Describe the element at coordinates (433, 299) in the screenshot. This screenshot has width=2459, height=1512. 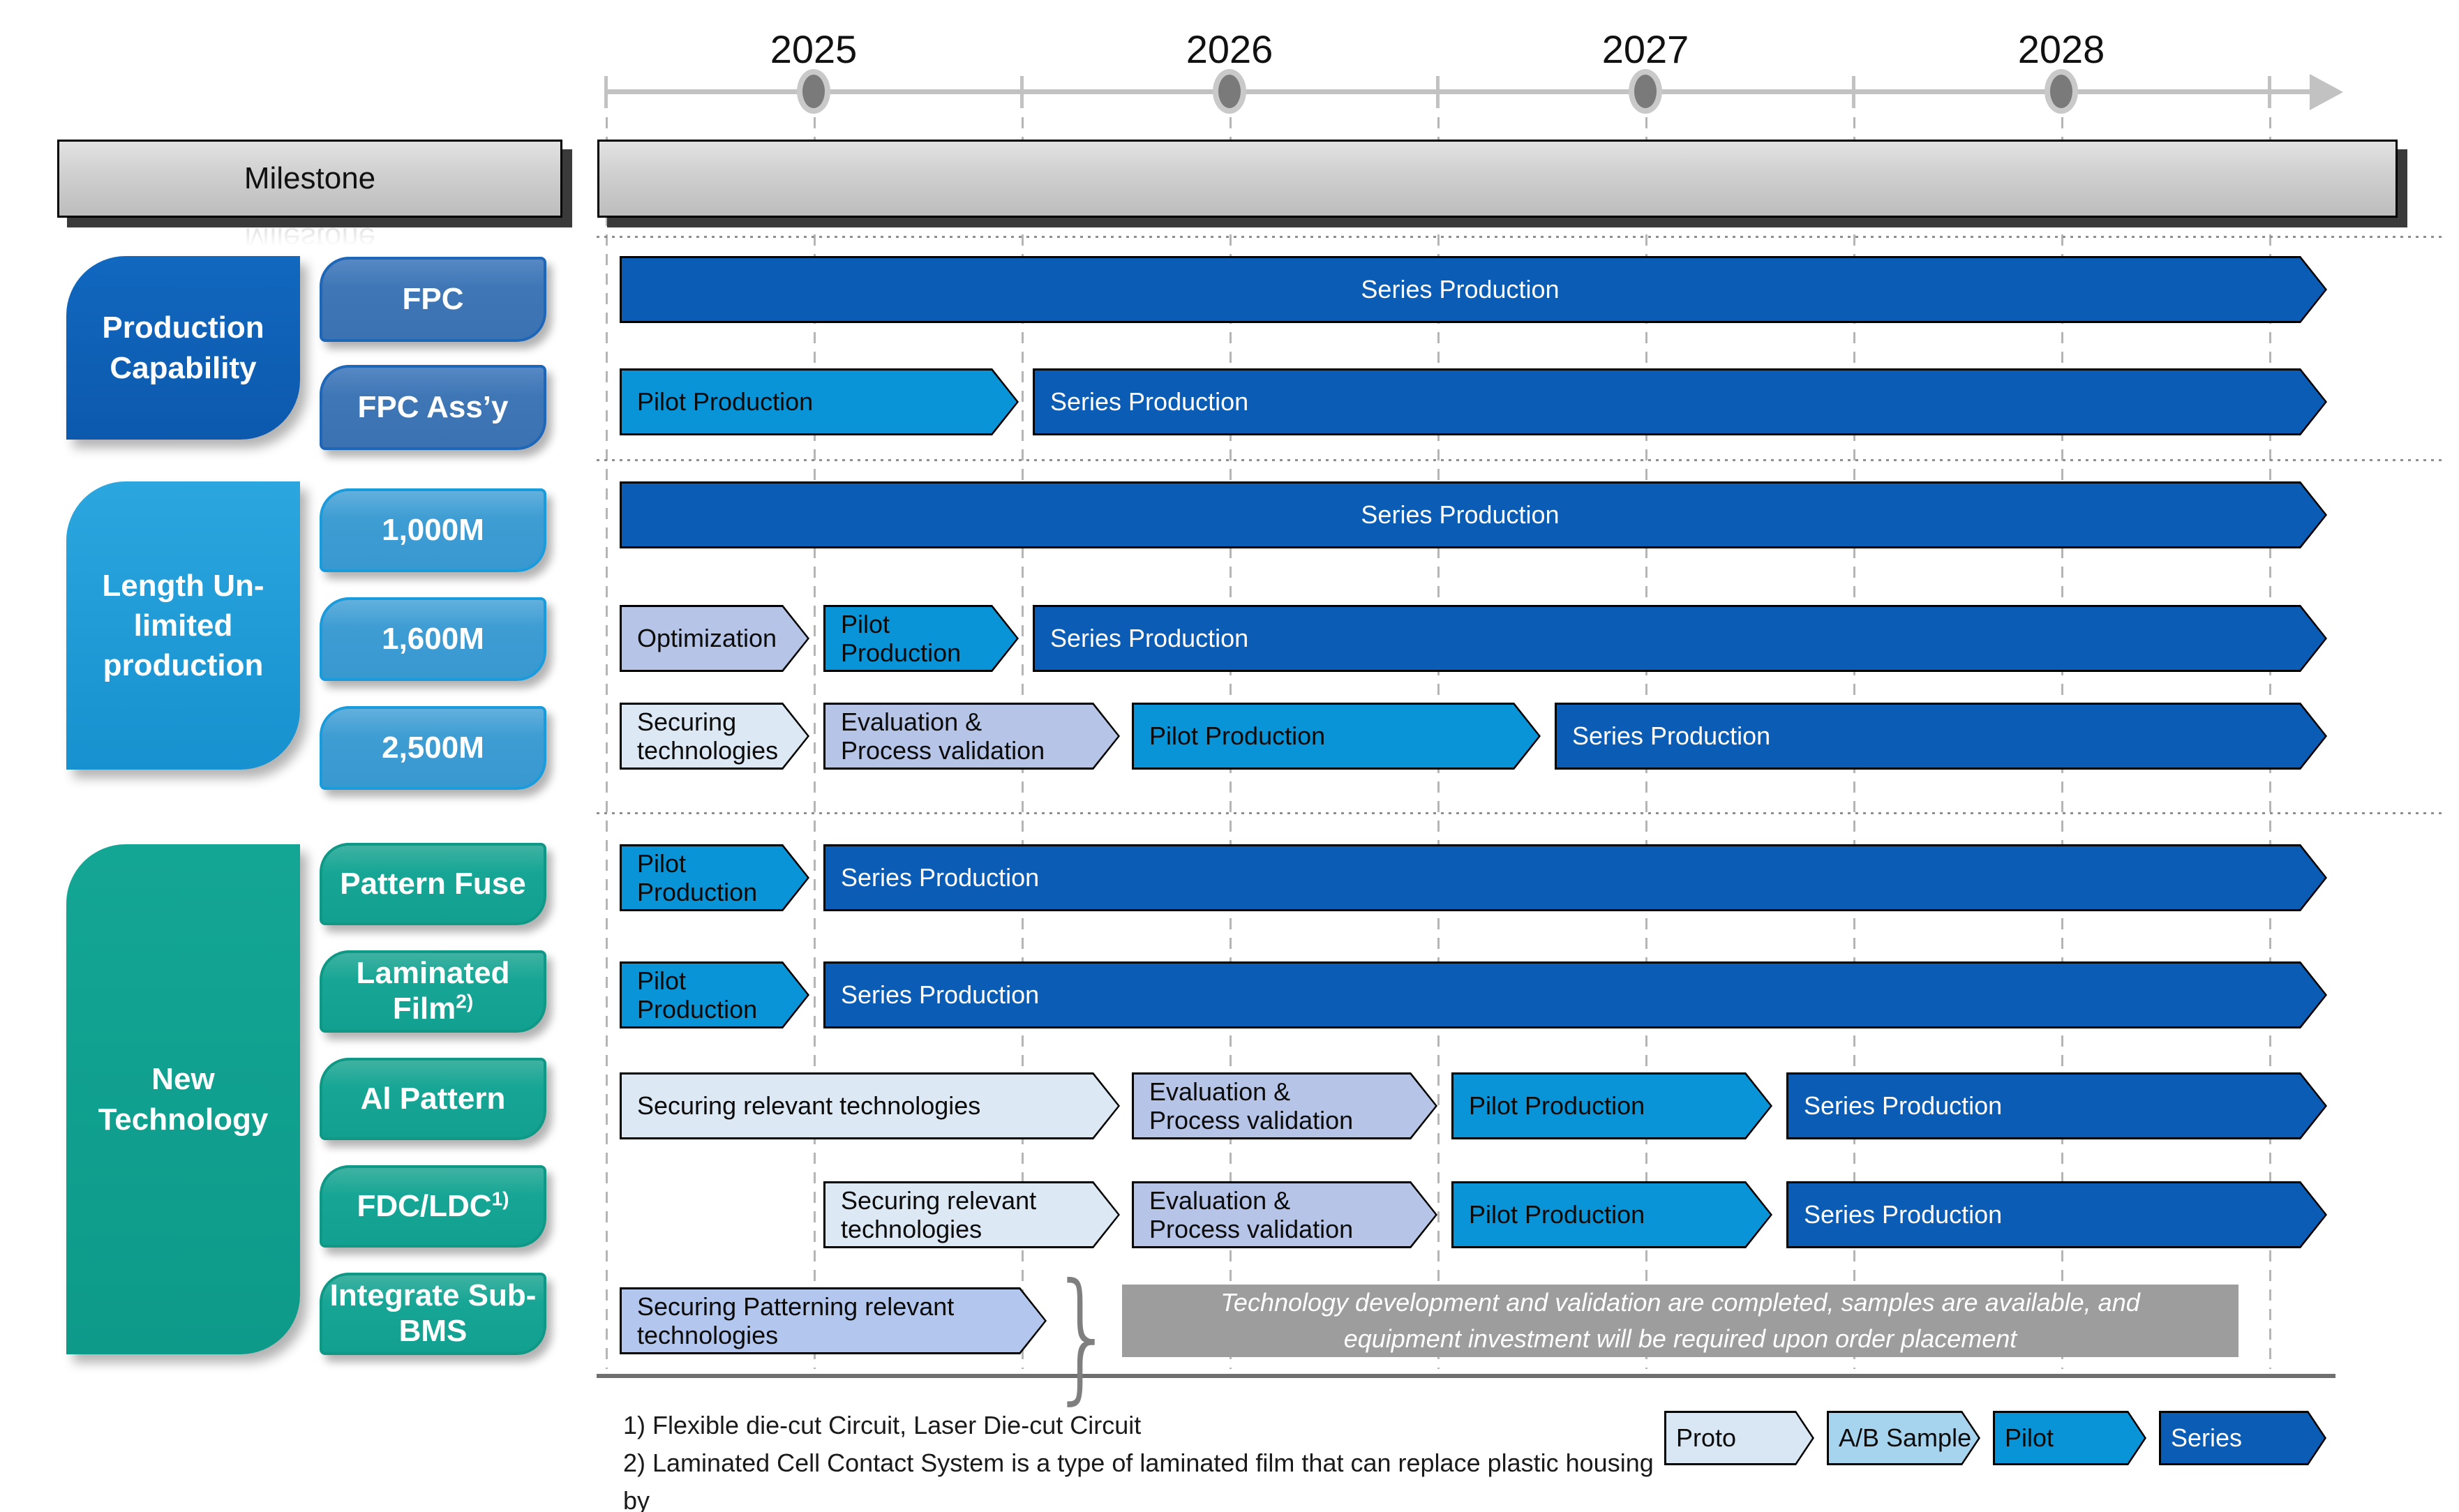
I see `item-button-fpc: FPC` at that location.